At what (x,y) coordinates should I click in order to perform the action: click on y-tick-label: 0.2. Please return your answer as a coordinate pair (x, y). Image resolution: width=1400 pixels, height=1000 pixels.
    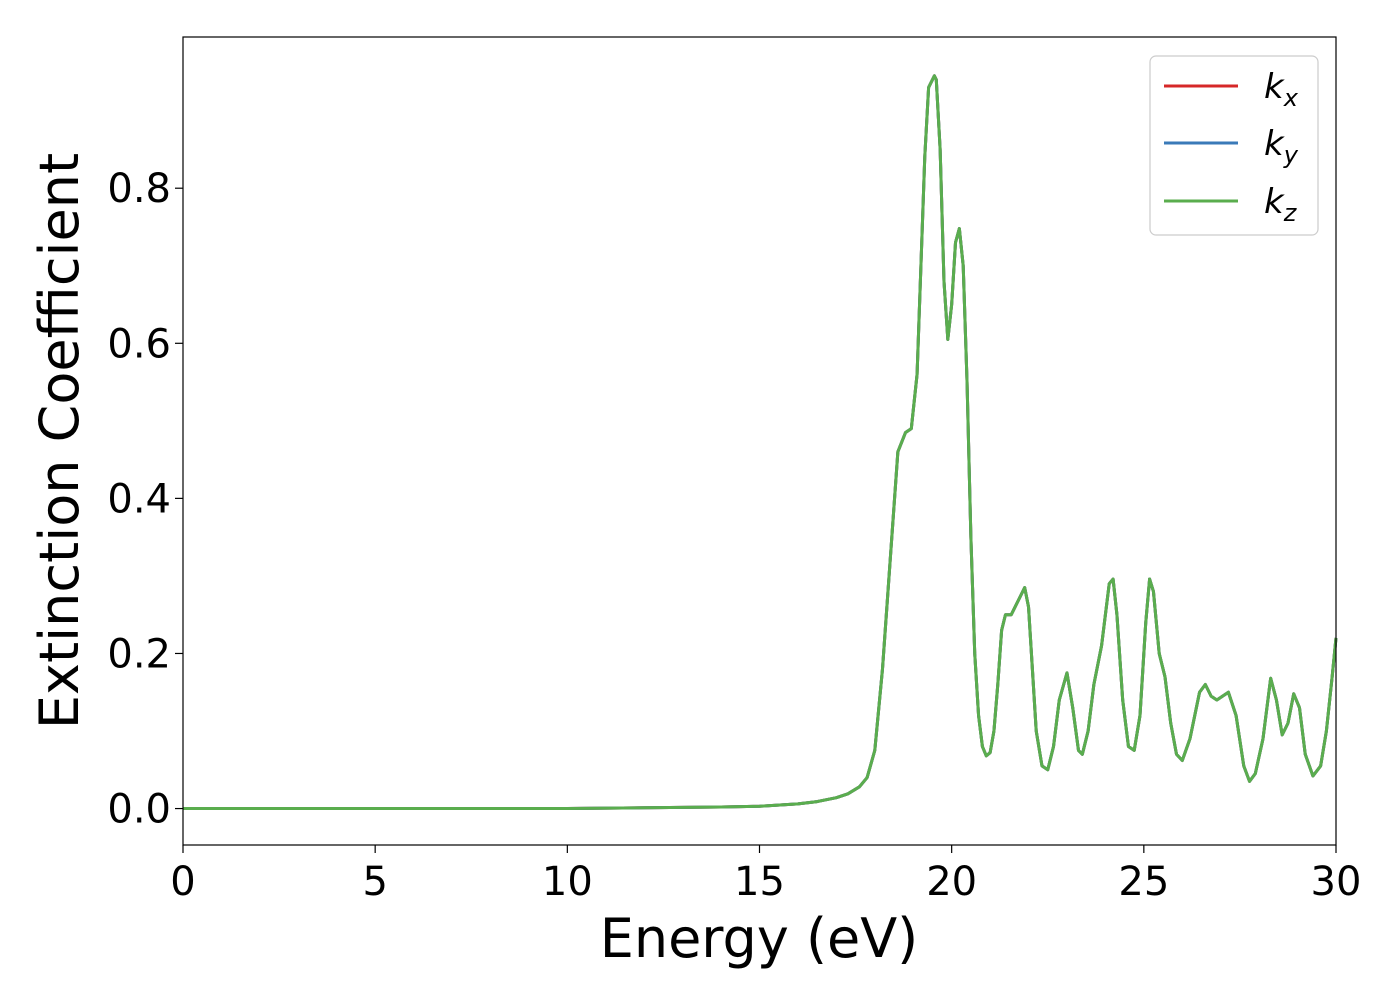
    Looking at the image, I should click on (139, 654).